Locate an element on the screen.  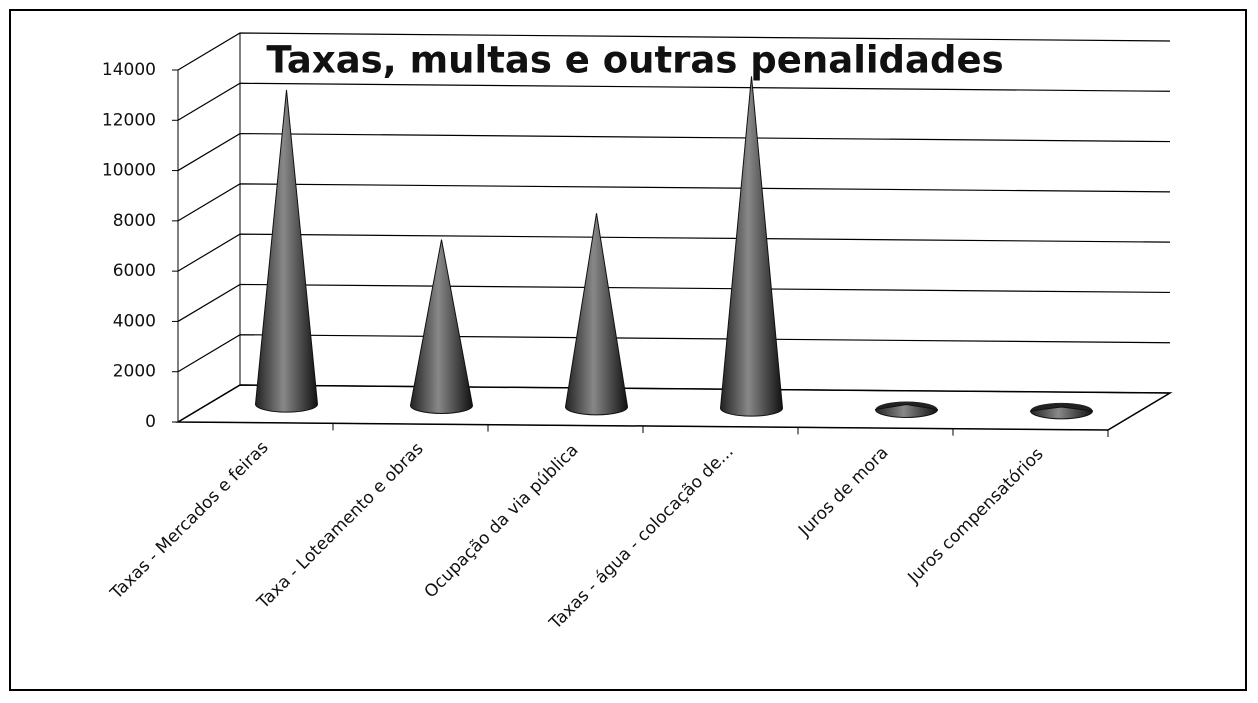
y-tick-label: 14000 is located at coordinates (129, 70).